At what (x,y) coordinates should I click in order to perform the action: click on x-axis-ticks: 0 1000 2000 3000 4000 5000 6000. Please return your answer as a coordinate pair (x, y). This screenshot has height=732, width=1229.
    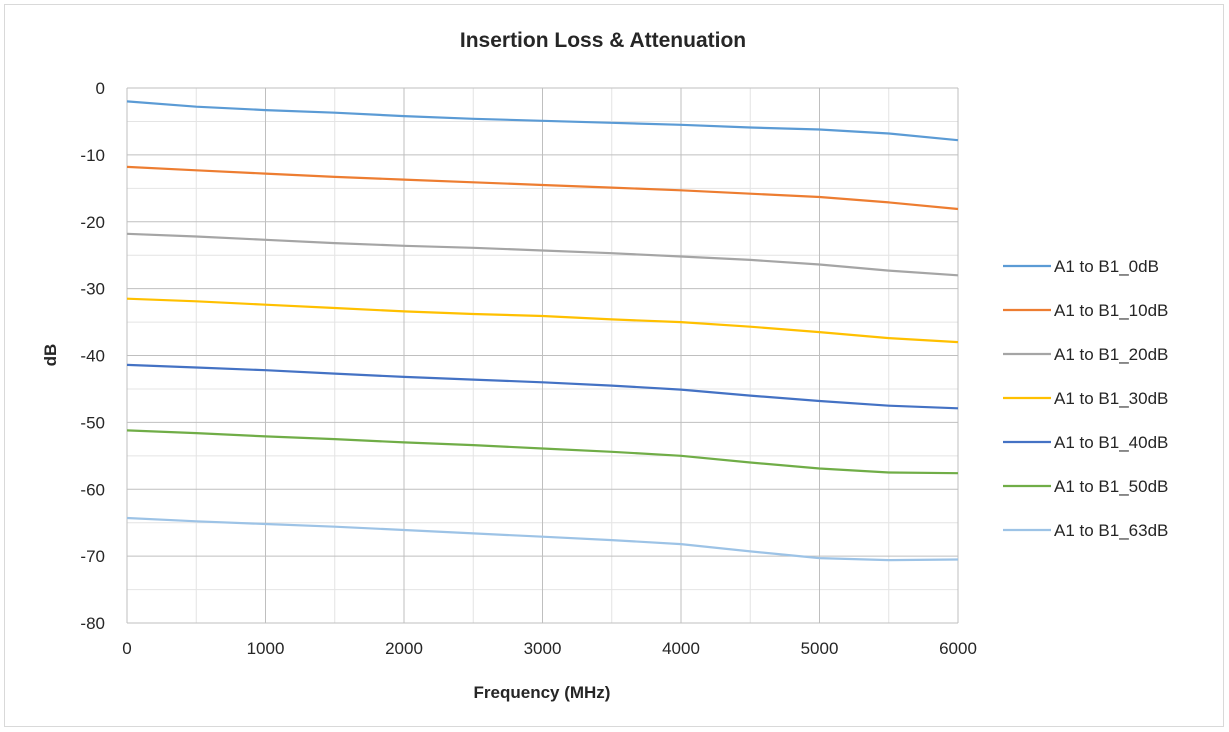
    Looking at the image, I should click on (549, 648).